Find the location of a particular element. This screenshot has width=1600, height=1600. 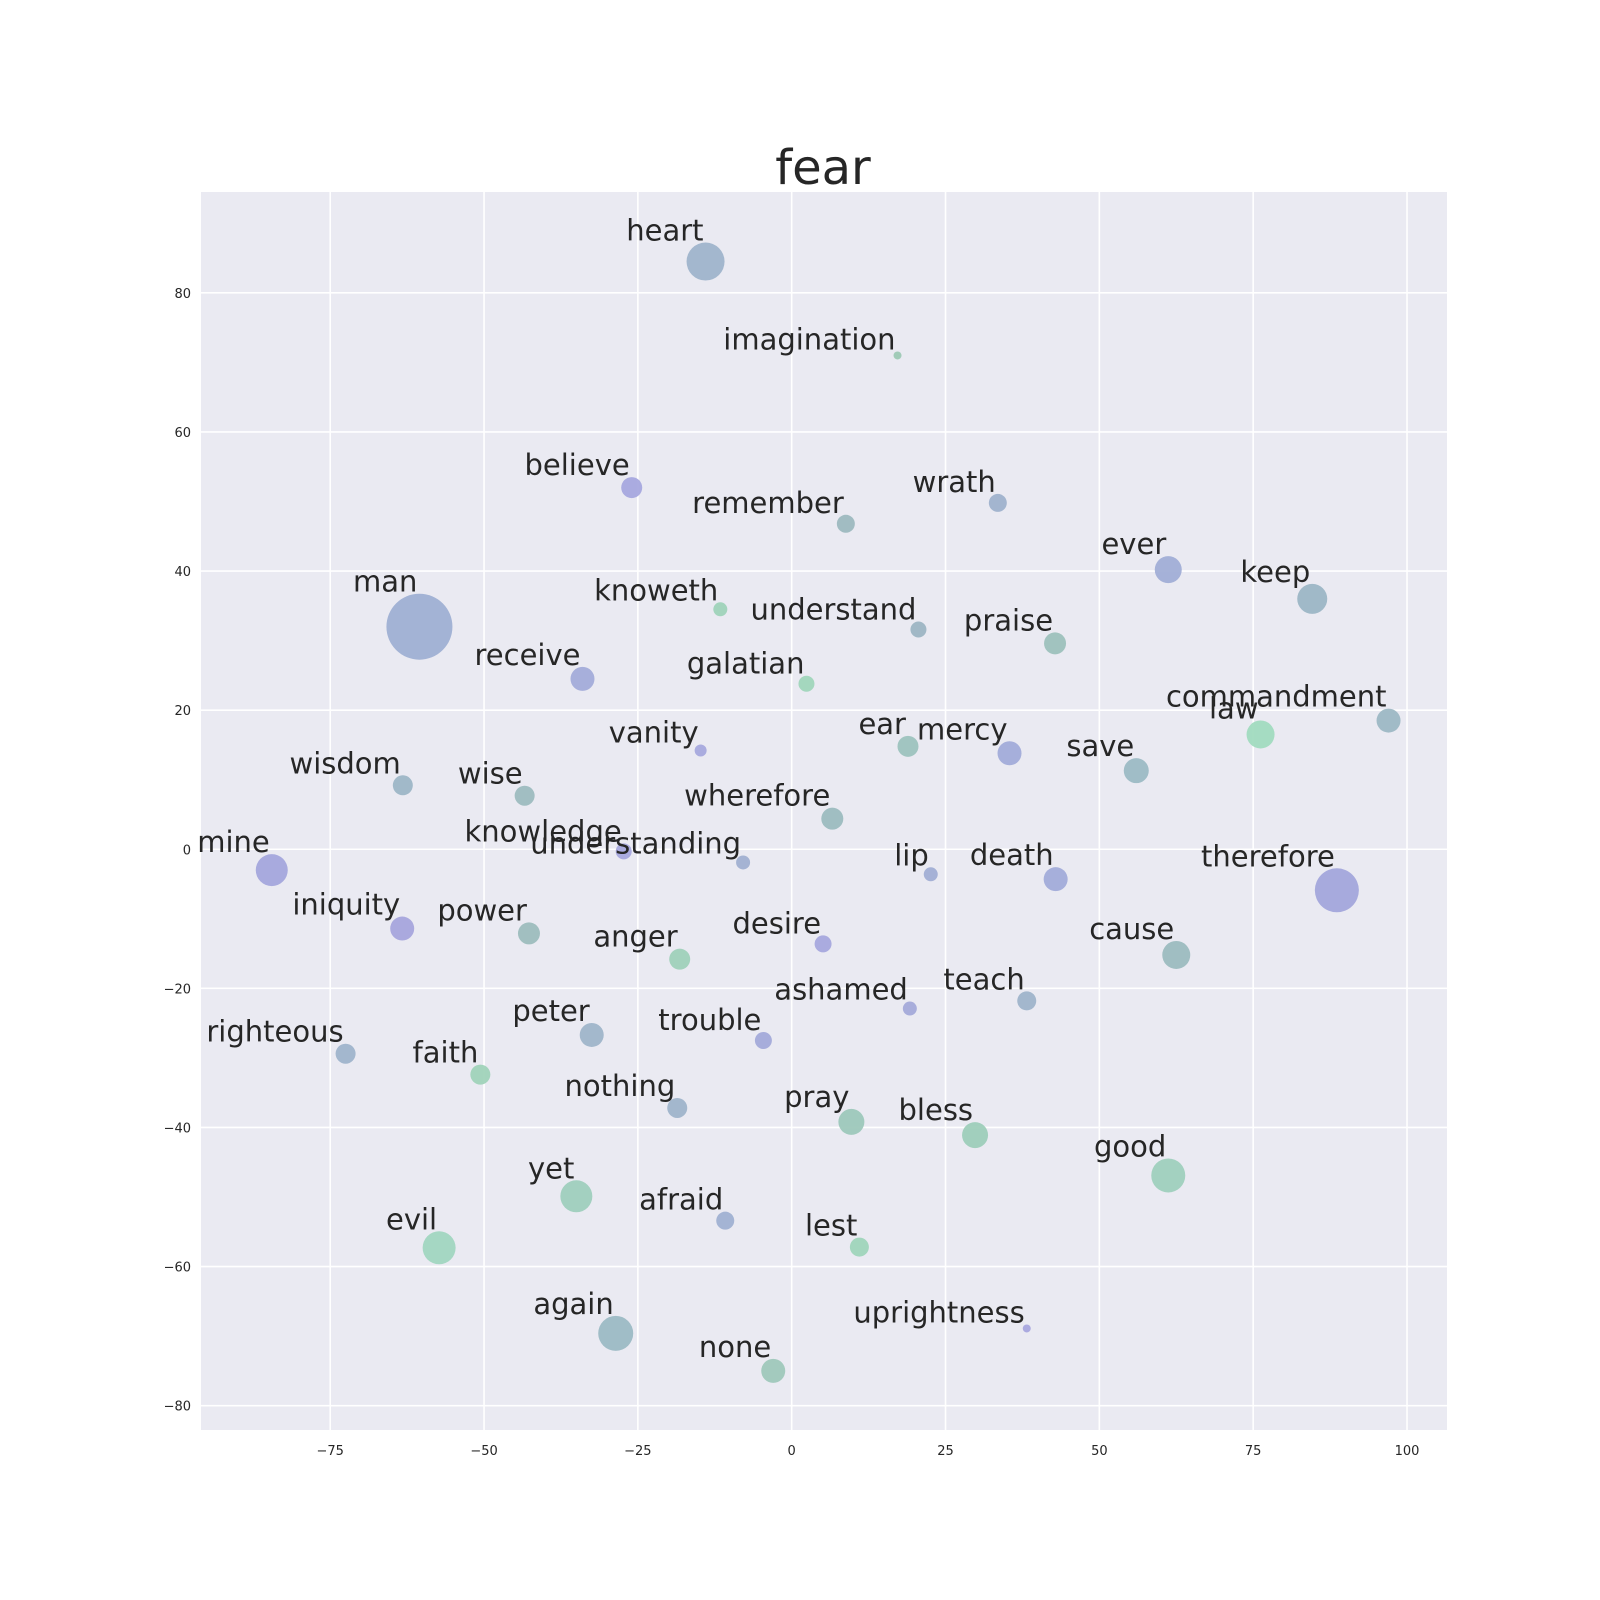

data-point-peter is located at coordinates (591, 1034).